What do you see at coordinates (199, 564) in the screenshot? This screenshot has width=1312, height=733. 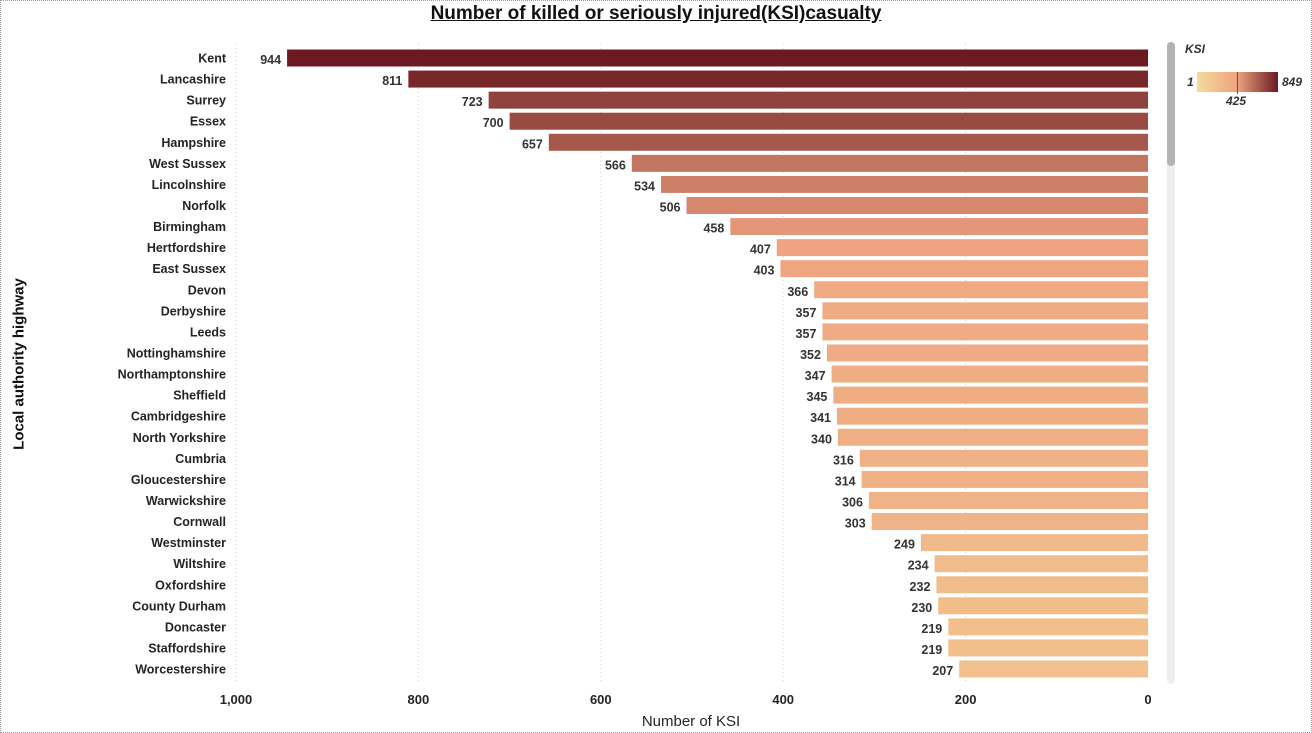 I see `category-label: Wiltshire` at bounding box center [199, 564].